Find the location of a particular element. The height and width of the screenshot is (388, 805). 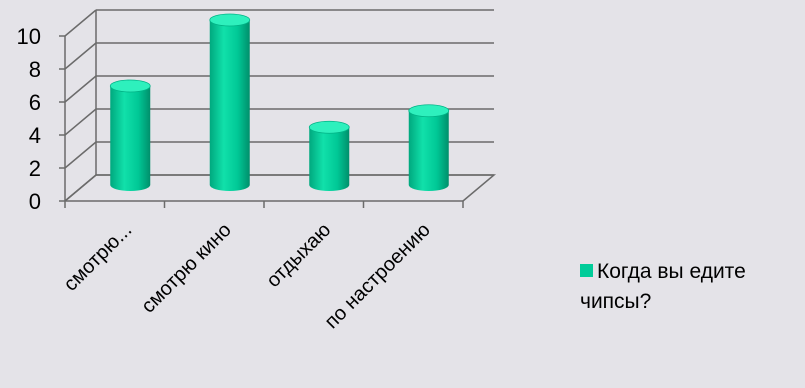

y-tick-label: 0 is located at coordinates (35, 201).